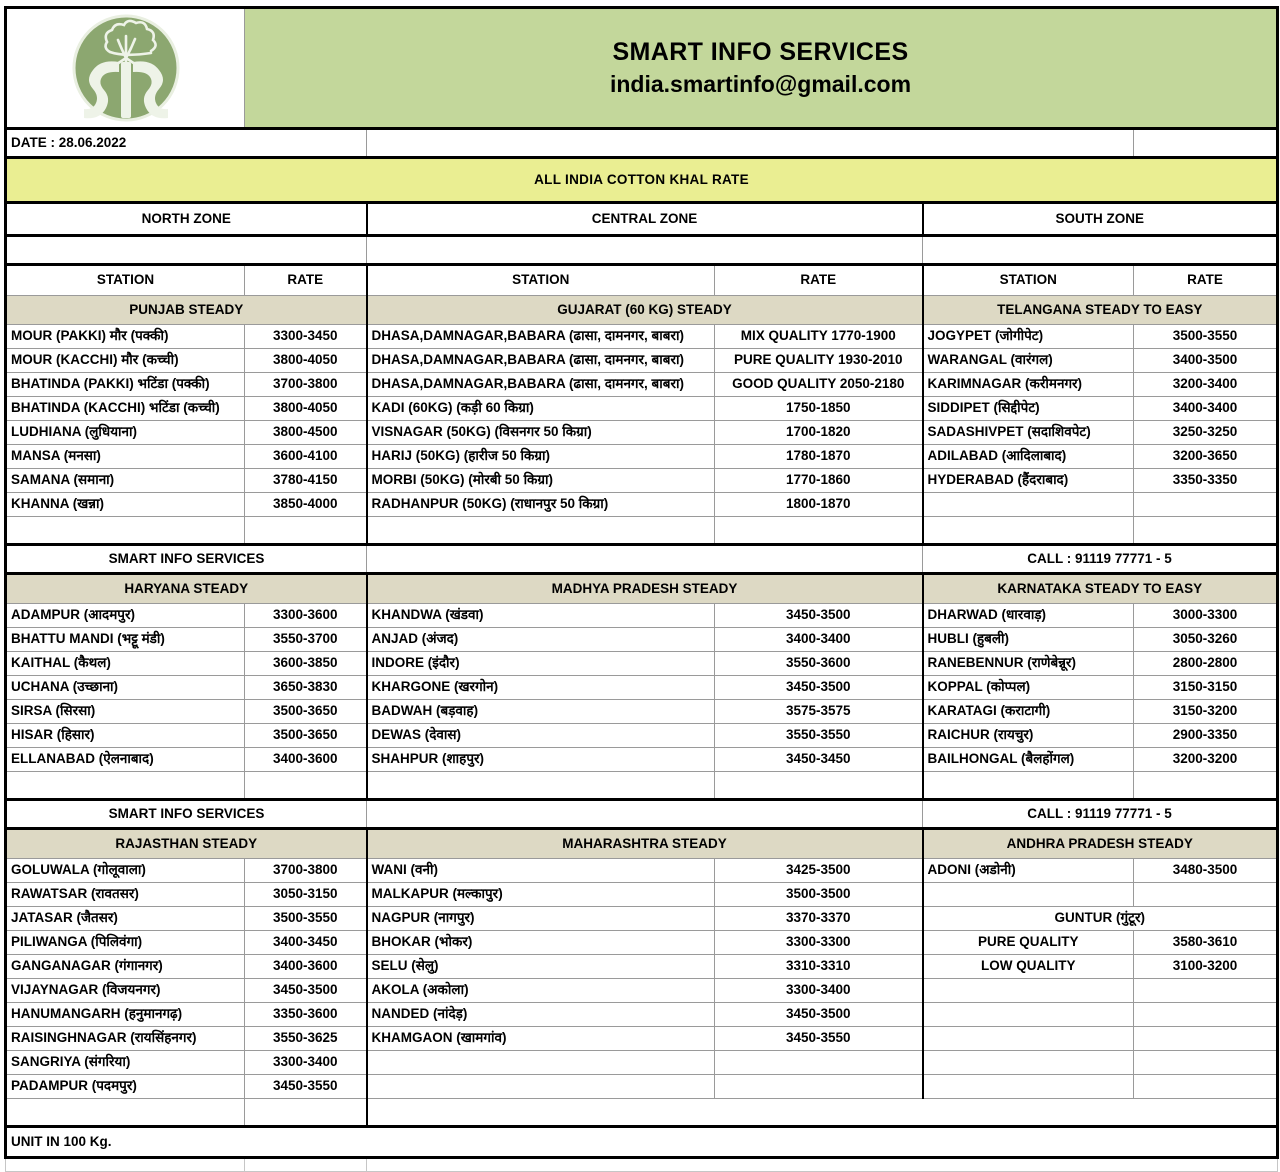 The height and width of the screenshot is (1172, 1280). I want to click on station-rate: 3200-3650, so click(1206, 456).